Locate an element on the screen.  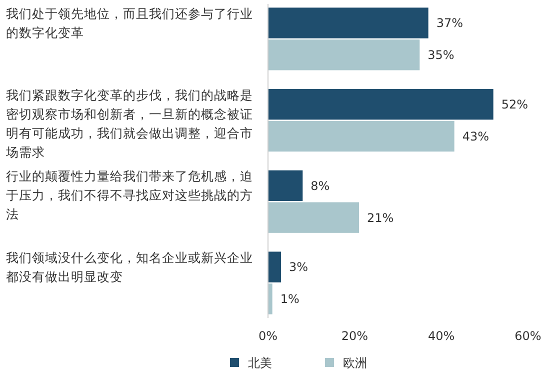
x-tick-label: 20% is located at coordinates (354, 336).